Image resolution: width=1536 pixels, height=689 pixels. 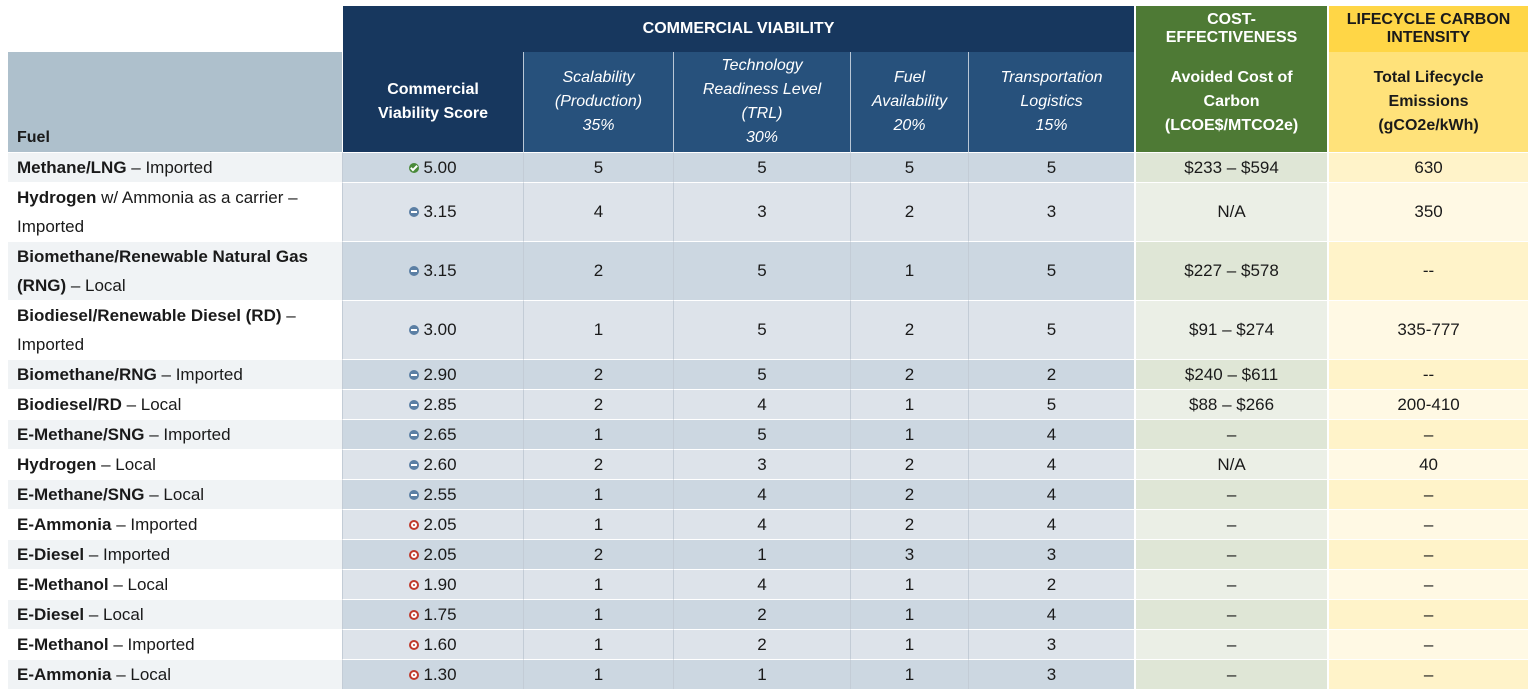 What do you see at coordinates (761, 554) in the screenshot?
I see `trl-cell: 1` at bounding box center [761, 554].